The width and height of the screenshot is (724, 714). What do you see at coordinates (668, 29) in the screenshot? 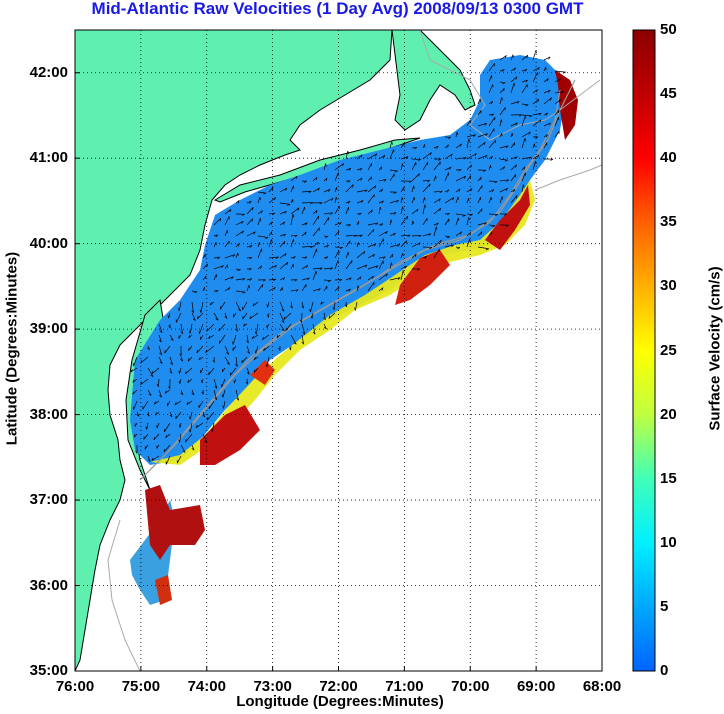
I see `colorbar-tick-label: 50` at bounding box center [668, 29].